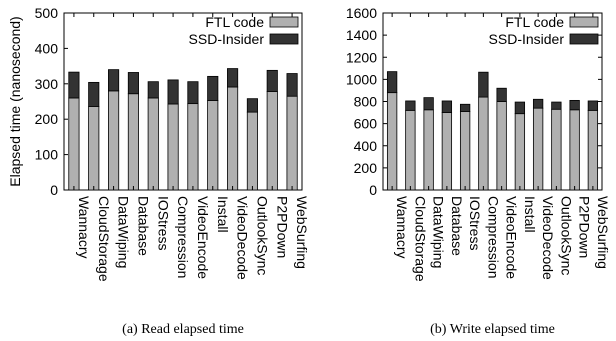 The height and width of the screenshot is (341, 616). I want to click on y-tick-label: 1000, so click(361, 79).